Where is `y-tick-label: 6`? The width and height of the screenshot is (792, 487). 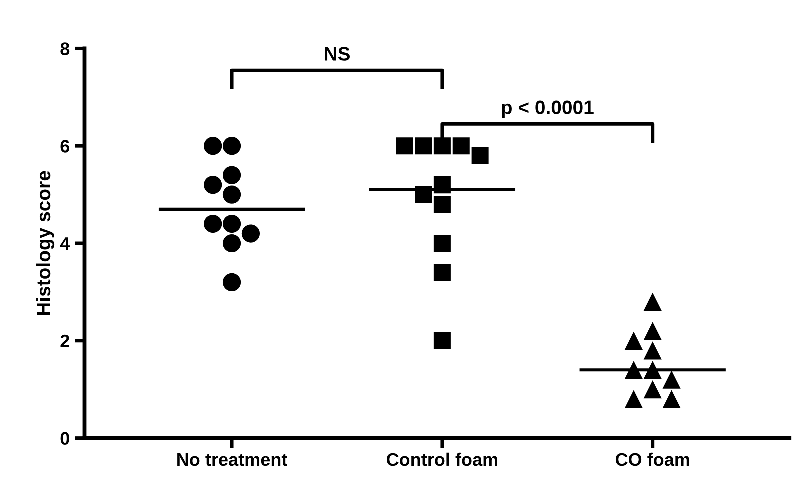 y-tick-label: 6 is located at coordinates (65, 146).